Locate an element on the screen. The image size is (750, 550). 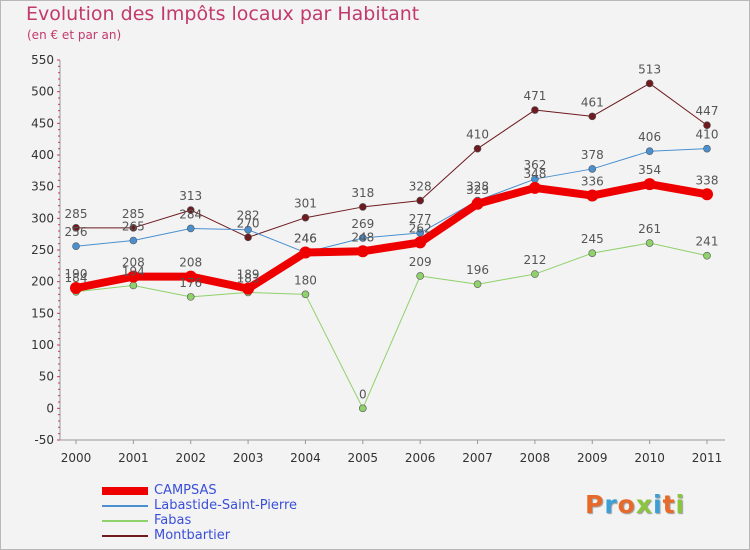
data-label-fabas: 0 is located at coordinates (363, 394).